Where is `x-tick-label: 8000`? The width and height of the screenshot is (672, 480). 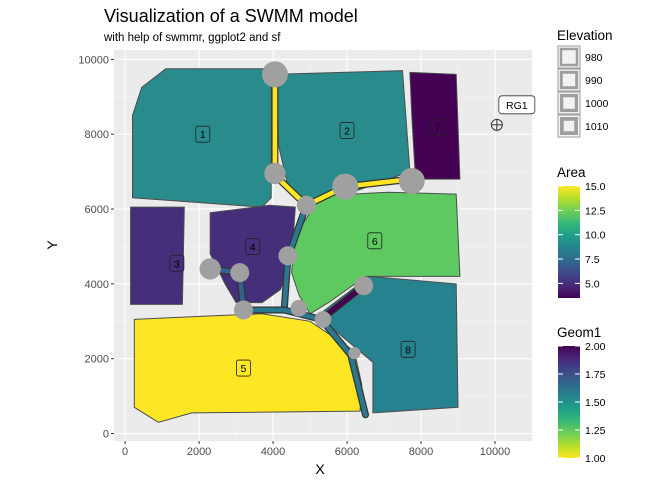 x-tick-label: 8000 is located at coordinates (421, 452).